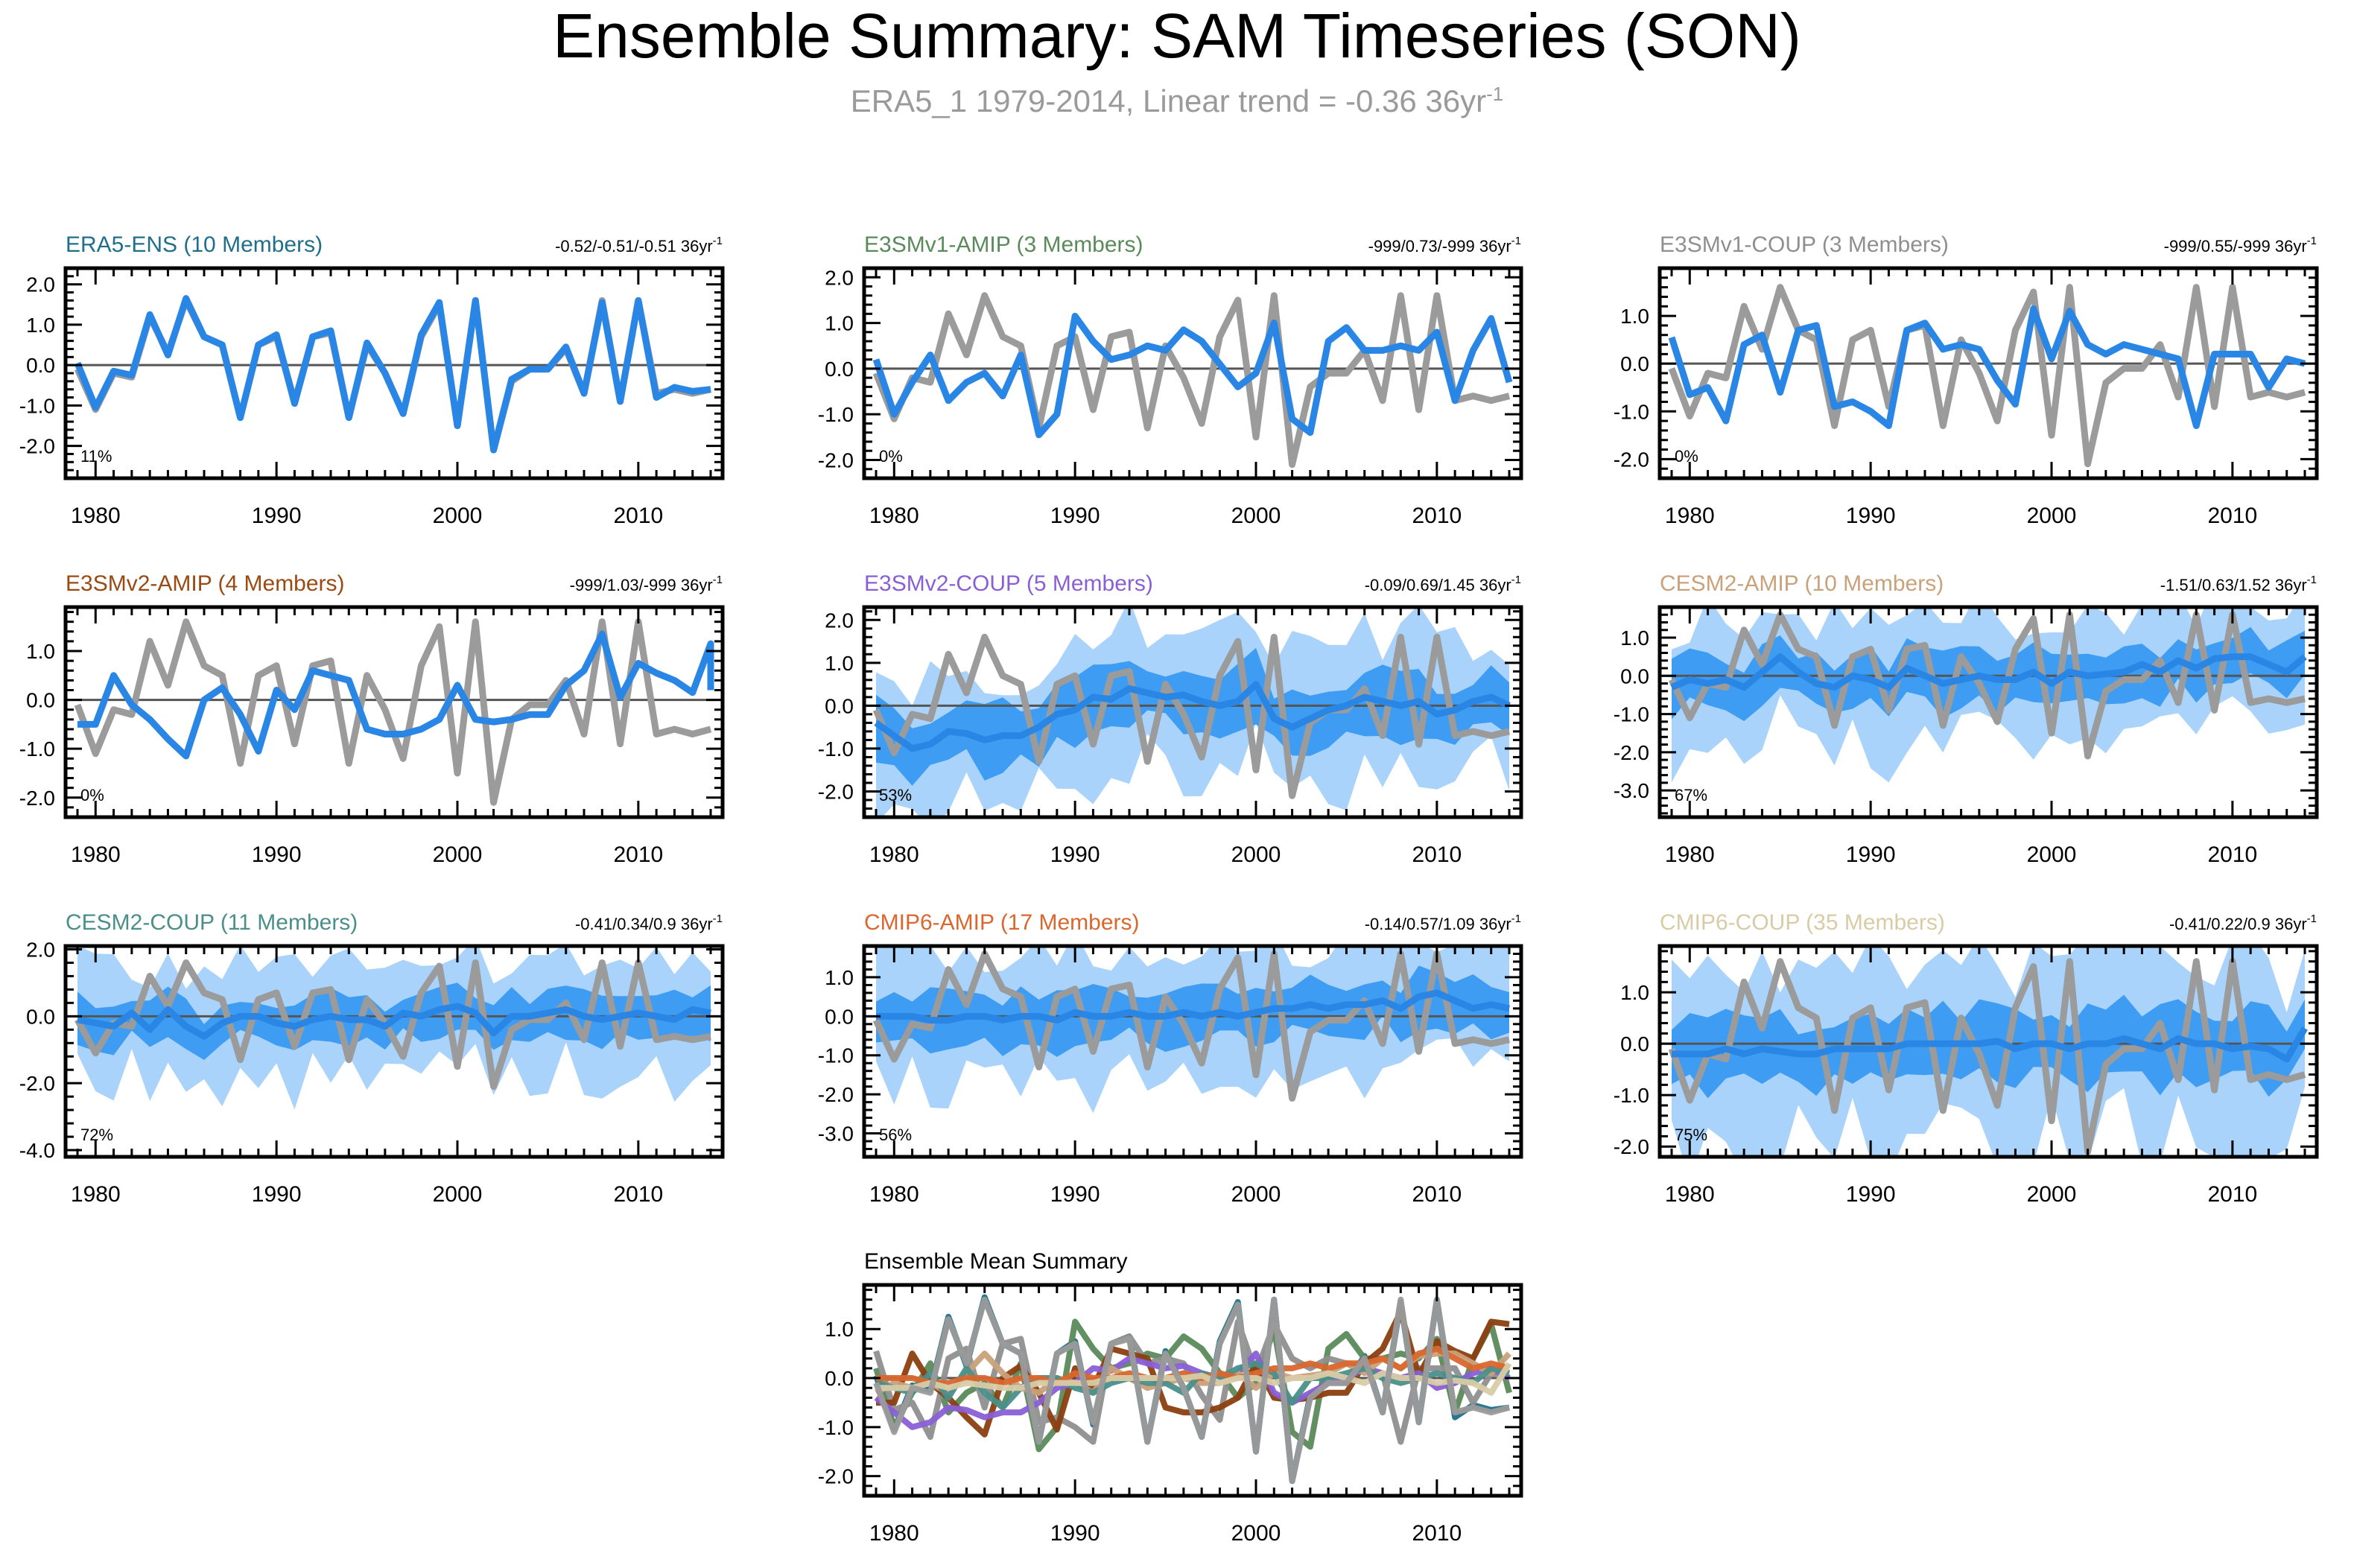  I want to click on pct-label: 56%, so click(895, 1135).